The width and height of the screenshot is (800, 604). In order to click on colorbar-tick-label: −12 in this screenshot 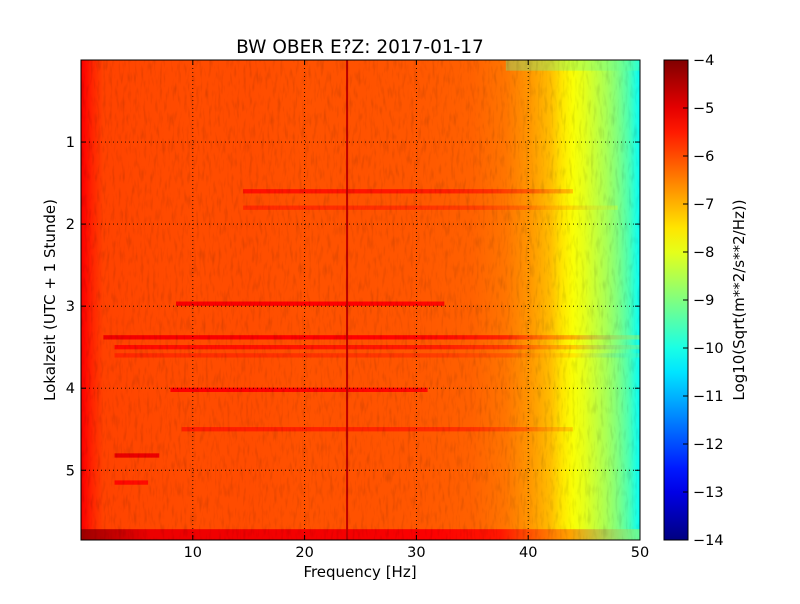, I will do `click(708, 445)`.